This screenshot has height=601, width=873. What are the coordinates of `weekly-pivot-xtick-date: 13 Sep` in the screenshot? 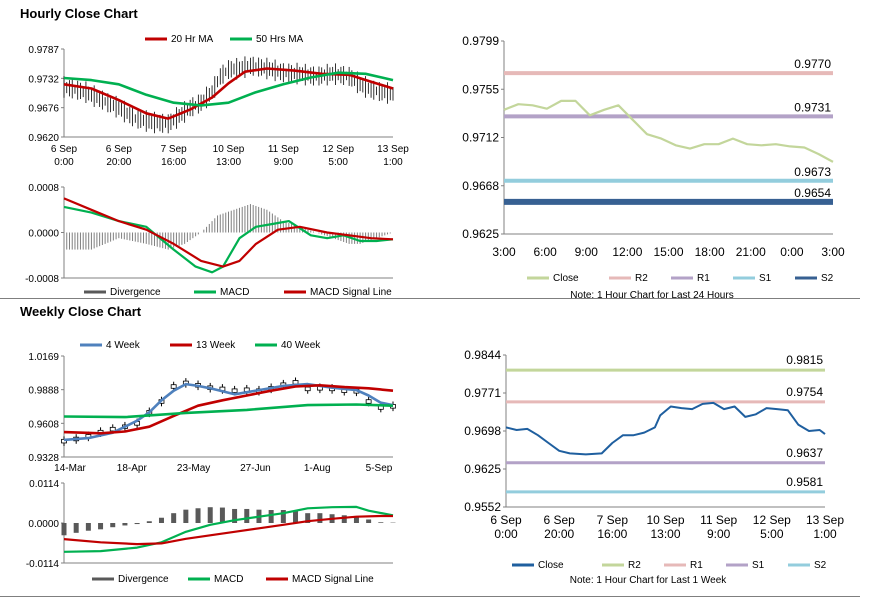 It's located at (825, 520).